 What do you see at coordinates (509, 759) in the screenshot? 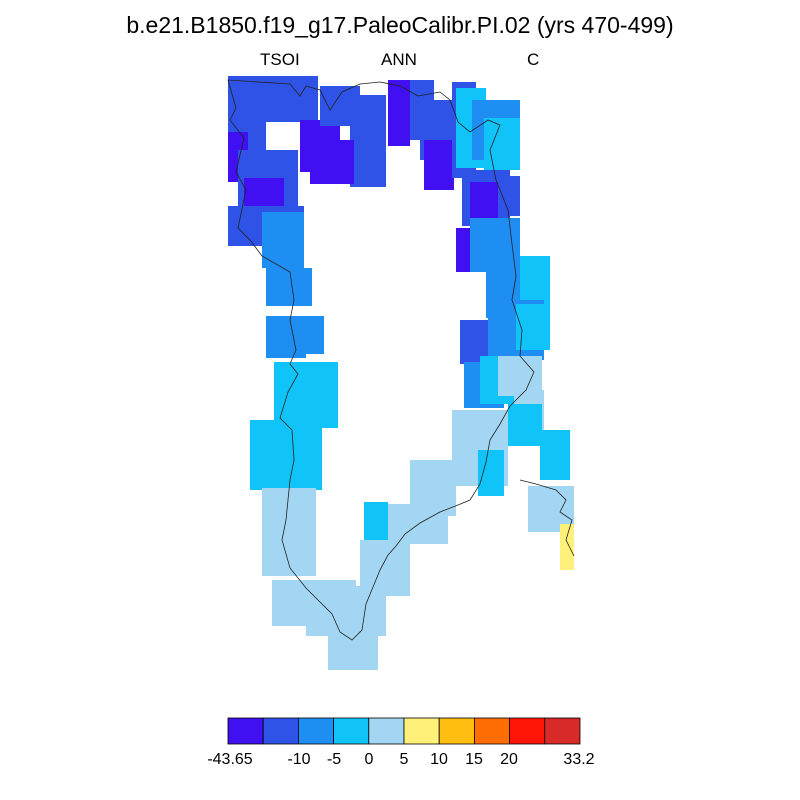
I see `colorbar-tick-label: 20` at bounding box center [509, 759].